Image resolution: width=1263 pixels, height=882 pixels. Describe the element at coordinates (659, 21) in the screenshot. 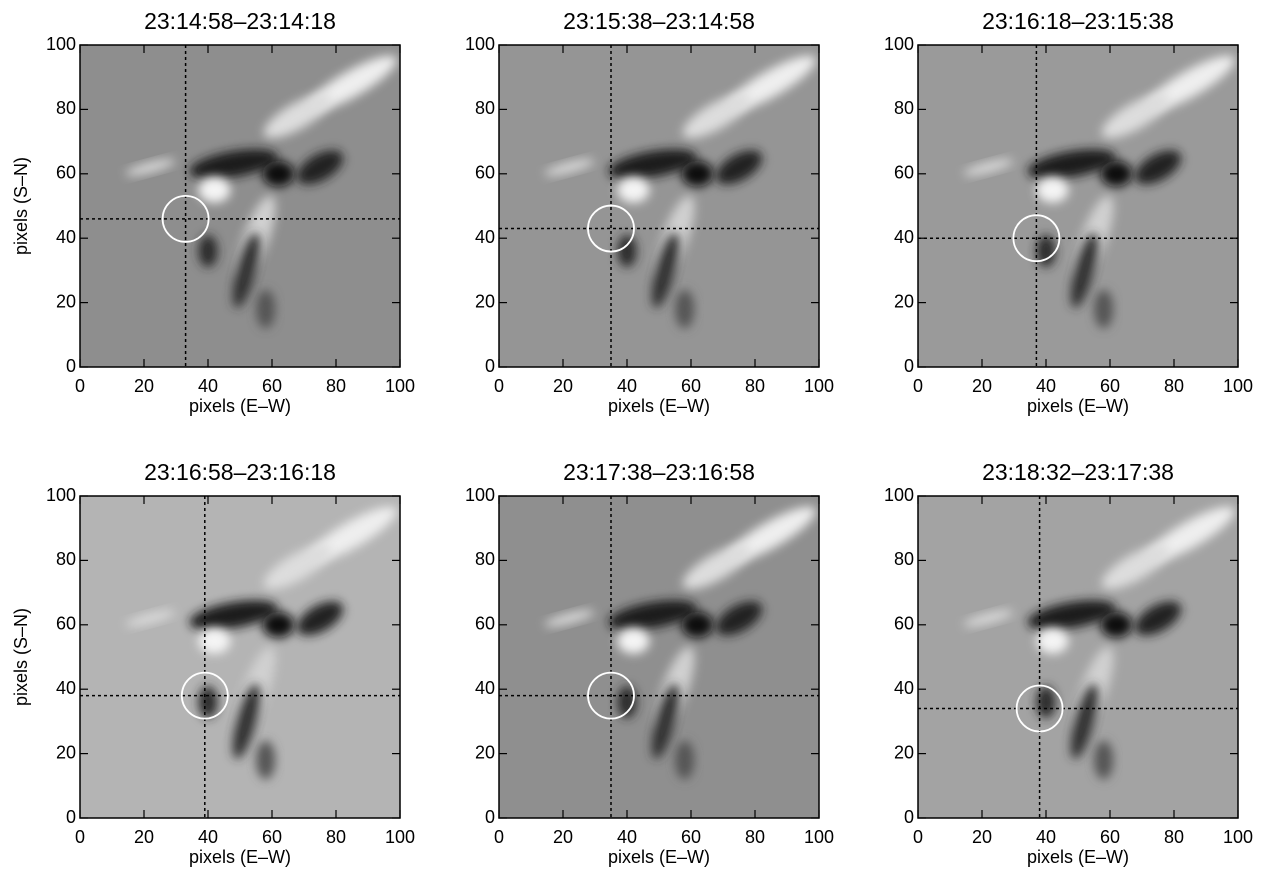

I see `panel-title: 23:15:38–23:14:58` at that location.